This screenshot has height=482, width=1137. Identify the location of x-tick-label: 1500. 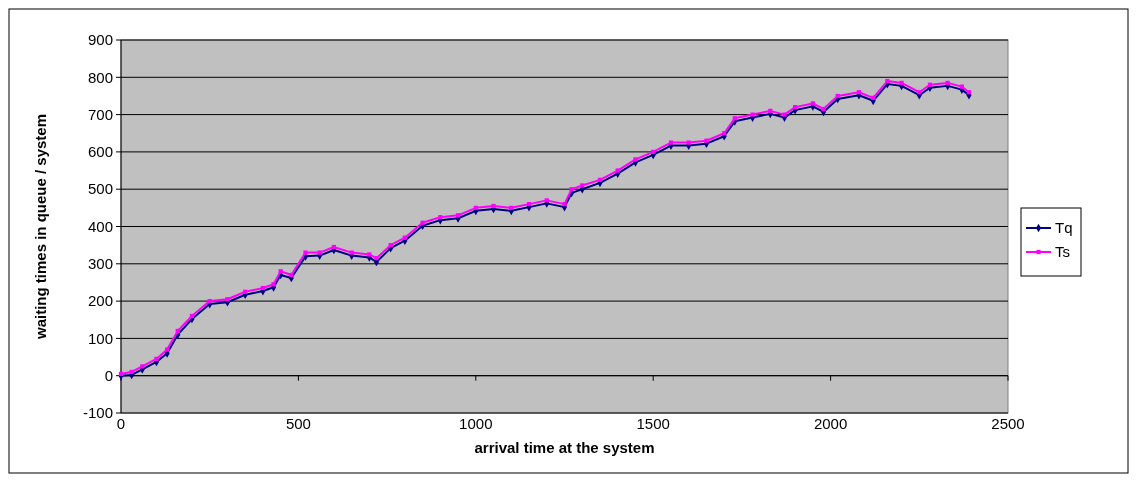
(653, 424).